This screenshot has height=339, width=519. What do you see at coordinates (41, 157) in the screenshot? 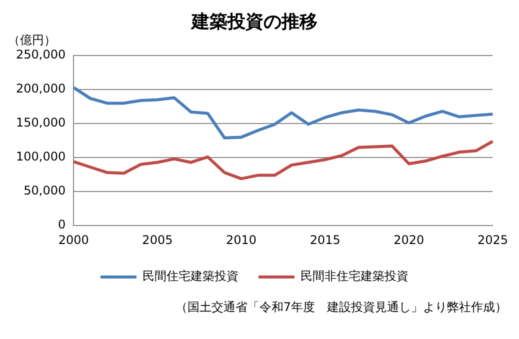
I see `y-tick-label: 100,000` at bounding box center [41, 157].